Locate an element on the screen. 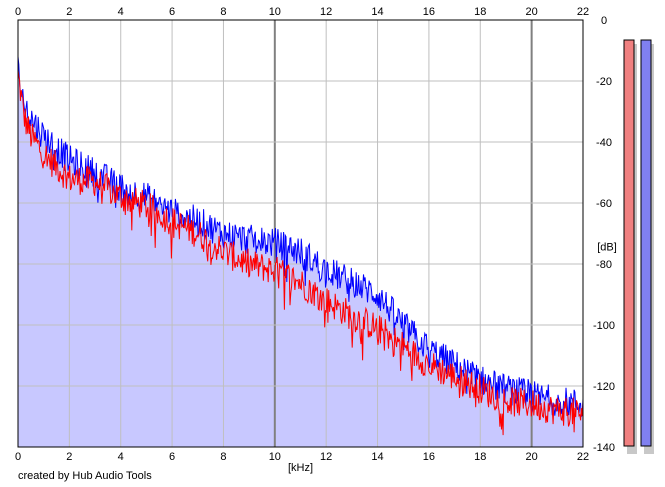 Image resolution: width=665 pixels, height=487 pixels. y-ticks: 0 -20 -40 -60 -80 -100 -120 -140 is located at coordinates (604, 234).